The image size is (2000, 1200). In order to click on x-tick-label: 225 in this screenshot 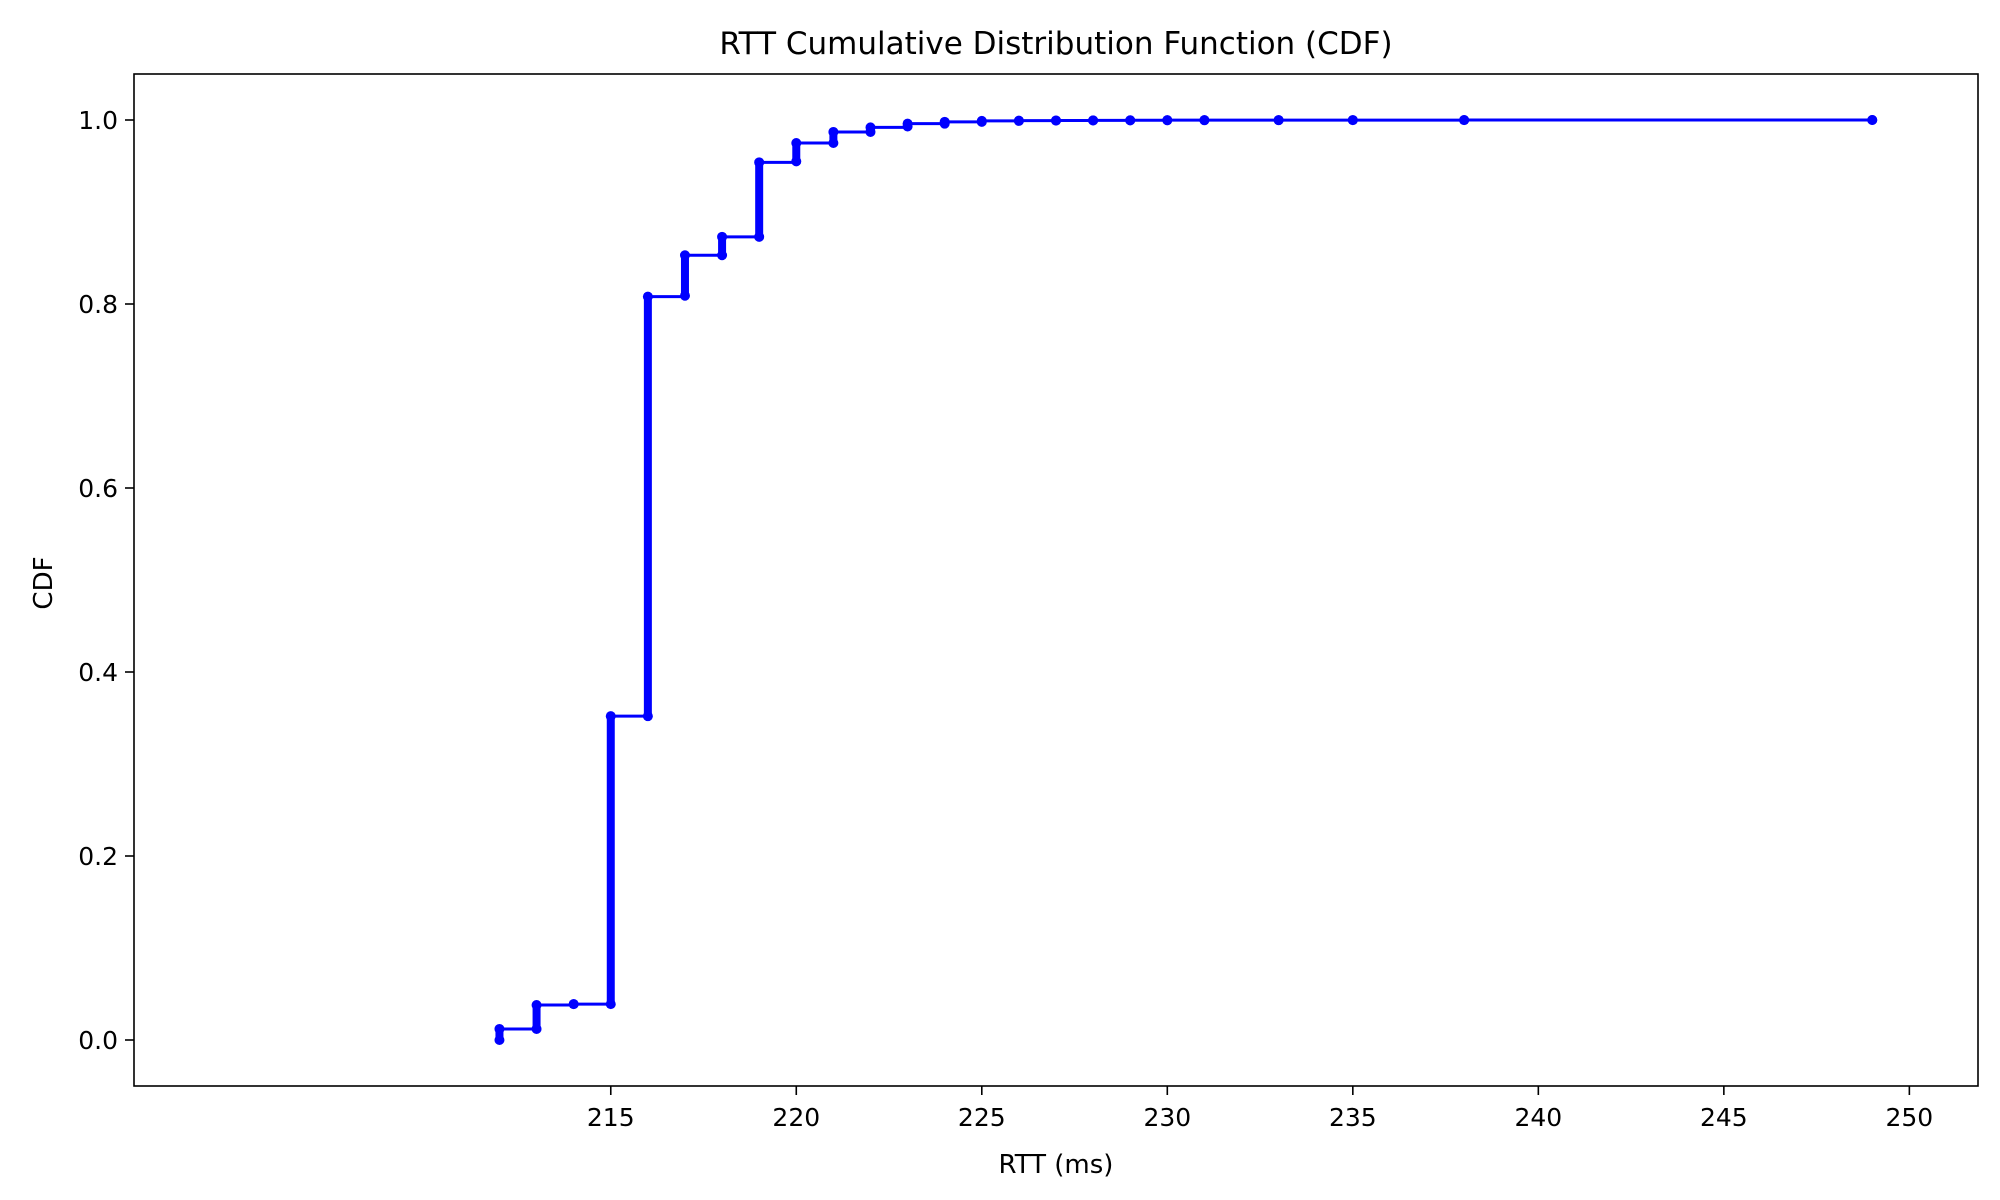, I will do `click(982, 1117)`.